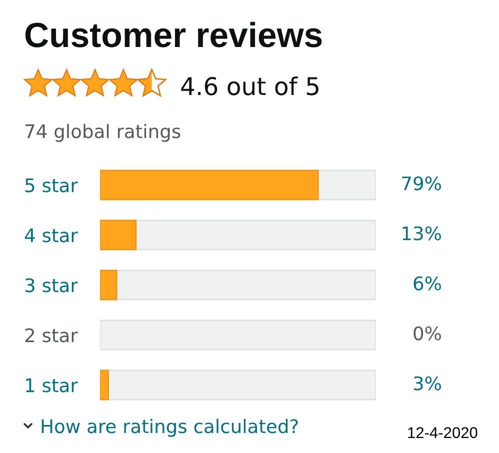 The image size is (499, 453). What do you see at coordinates (443, 432) in the screenshot?
I see `text: 12-4-2020` at bounding box center [443, 432].